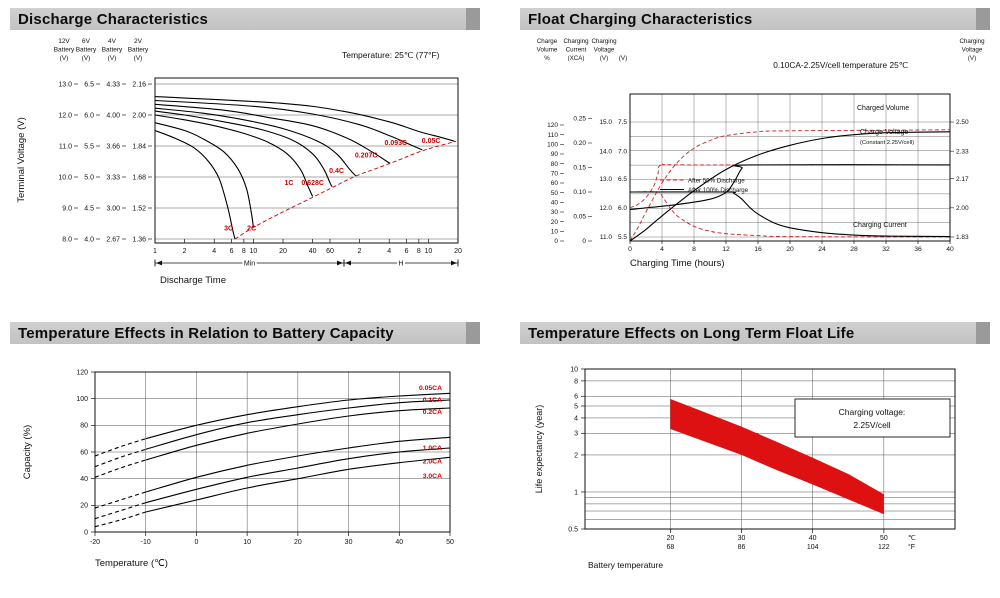 The image size is (1000, 598). Describe the element at coordinates (555, 164) in the screenshot. I see `volume-tick-label: 80` at that location.